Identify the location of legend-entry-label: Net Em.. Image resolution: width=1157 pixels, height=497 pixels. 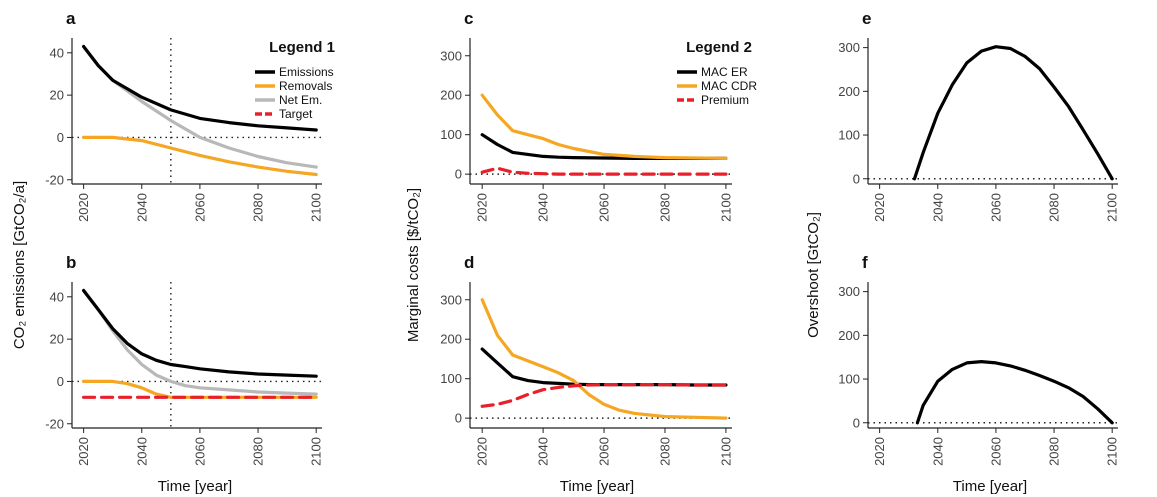
(300, 100).